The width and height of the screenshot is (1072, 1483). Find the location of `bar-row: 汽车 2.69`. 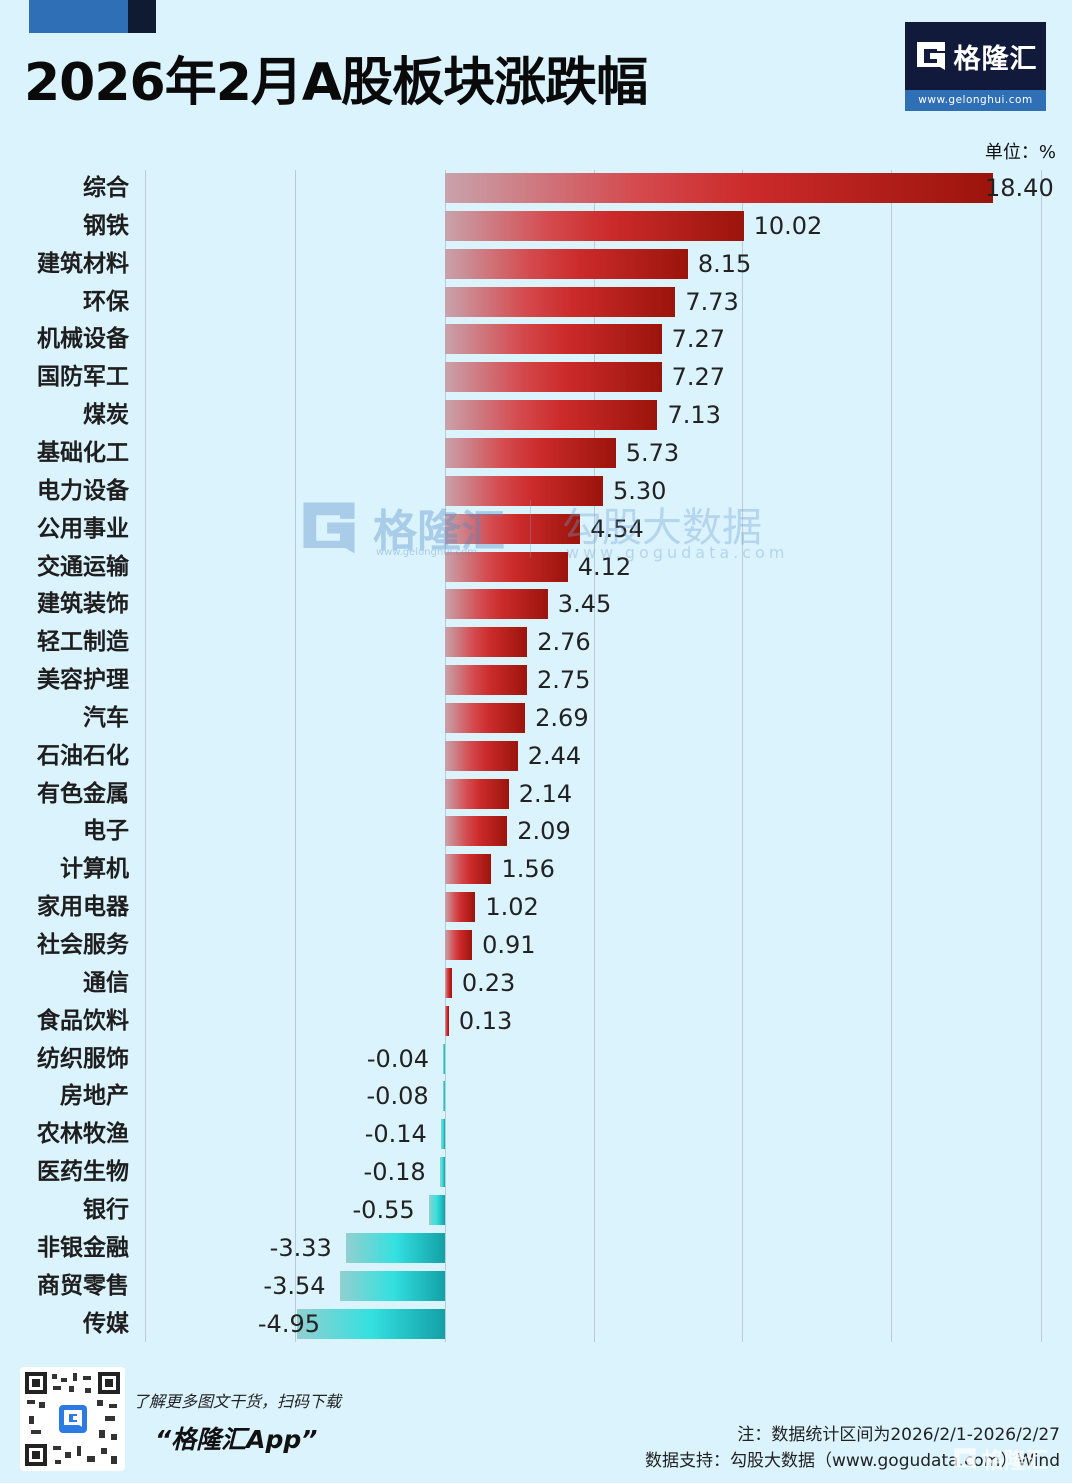

bar-row: 汽车 2.69 is located at coordinates (536, 718).